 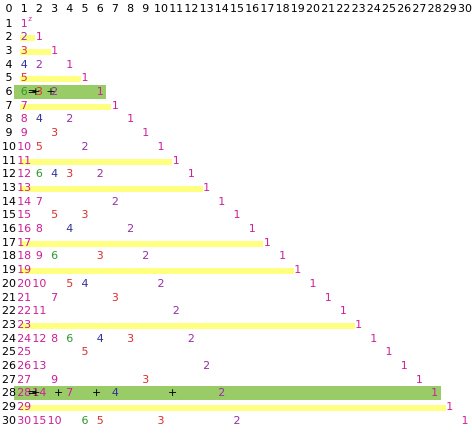 What do you see at coordinates (191, 8) in the screenshot?
I see `column-header: 12` at bounding box center [191, 8].